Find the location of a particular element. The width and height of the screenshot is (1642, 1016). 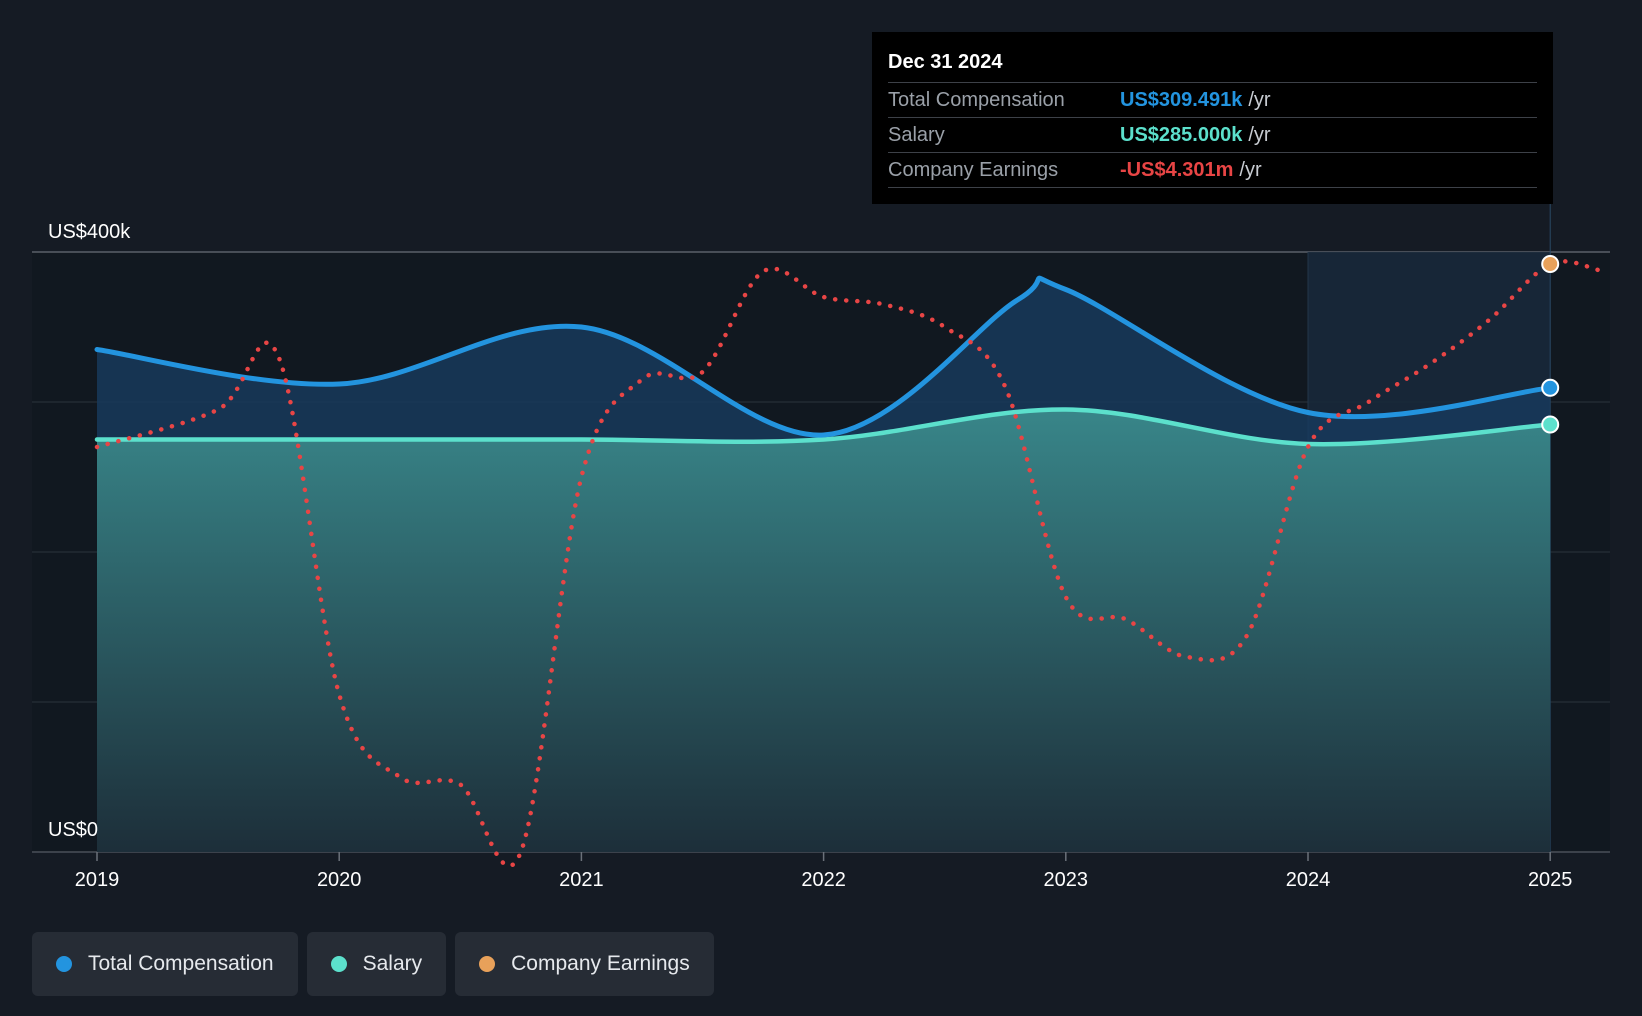

legend-item-company-earnings: Company Earnings is located at coordinates (584, 964).